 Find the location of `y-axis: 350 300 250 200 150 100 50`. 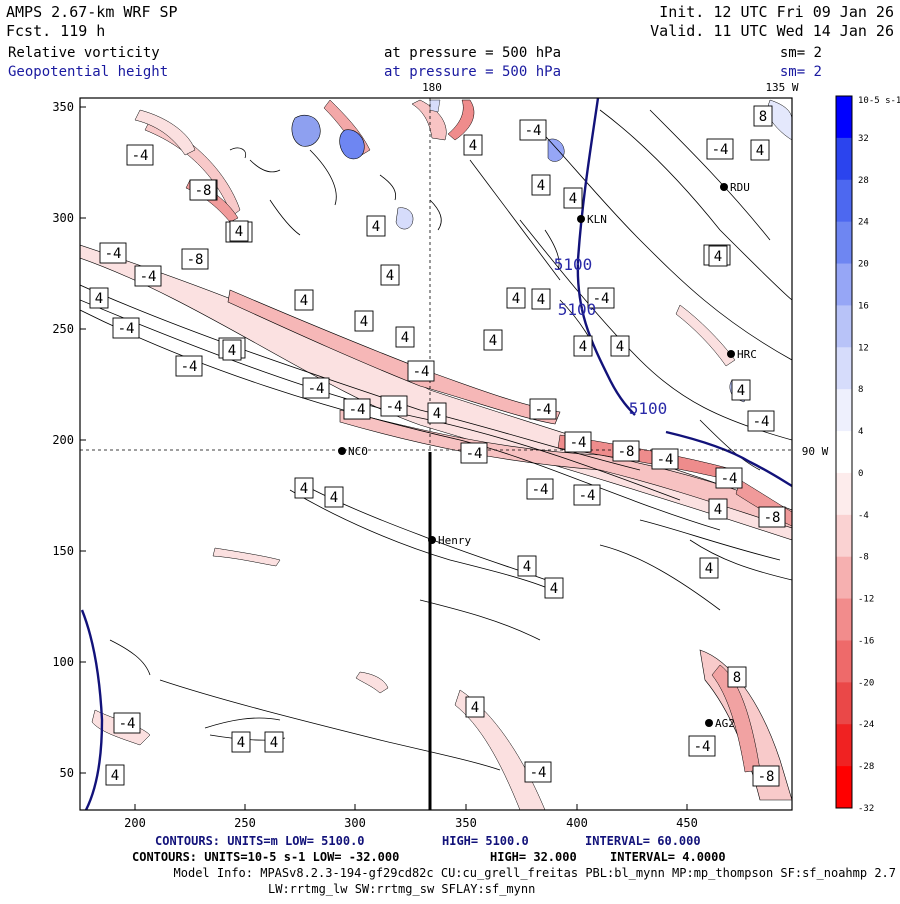

y-axis: 350 300 250 200 150 100 50 is located at coordinates (69, 440).